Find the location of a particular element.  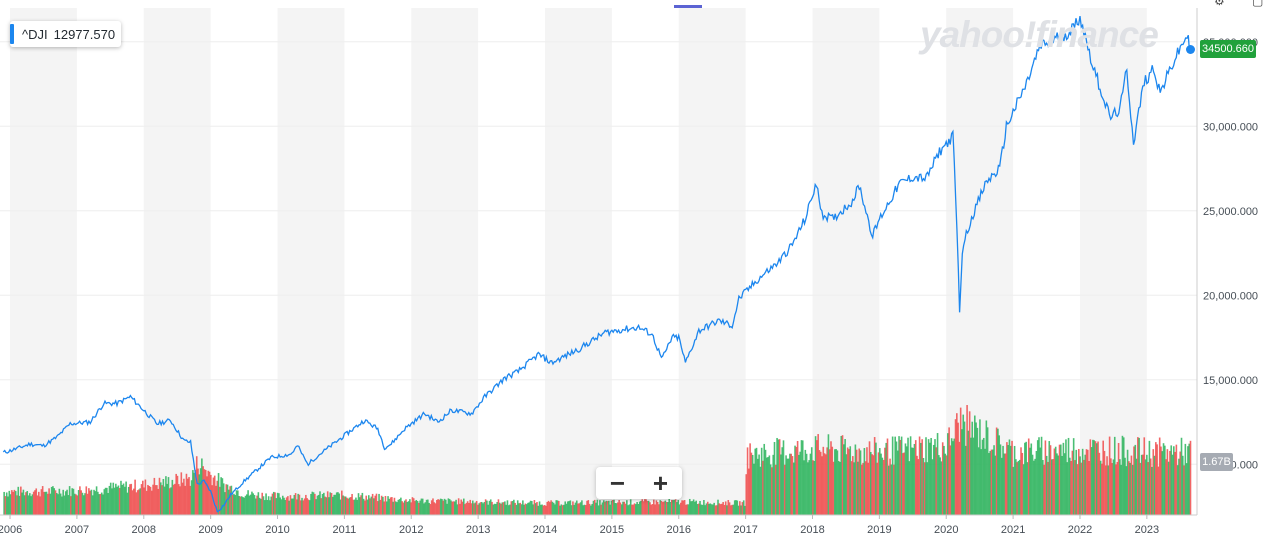

price-badge: 34500.660 is located at coordinates (1228, 49).